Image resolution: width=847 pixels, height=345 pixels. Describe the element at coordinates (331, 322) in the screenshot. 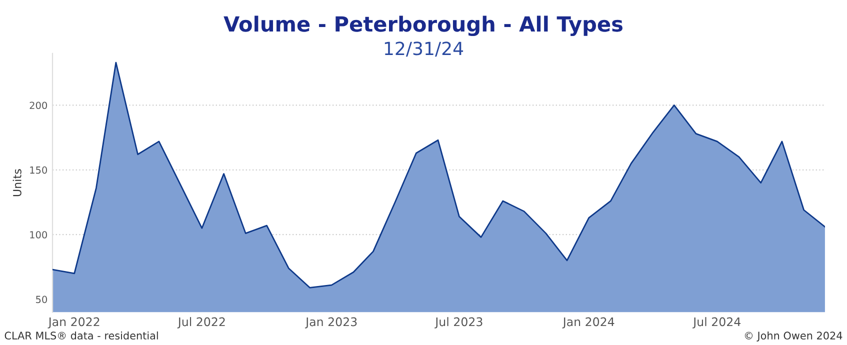

I see `x-tick-label: Jan 2023` at that location.